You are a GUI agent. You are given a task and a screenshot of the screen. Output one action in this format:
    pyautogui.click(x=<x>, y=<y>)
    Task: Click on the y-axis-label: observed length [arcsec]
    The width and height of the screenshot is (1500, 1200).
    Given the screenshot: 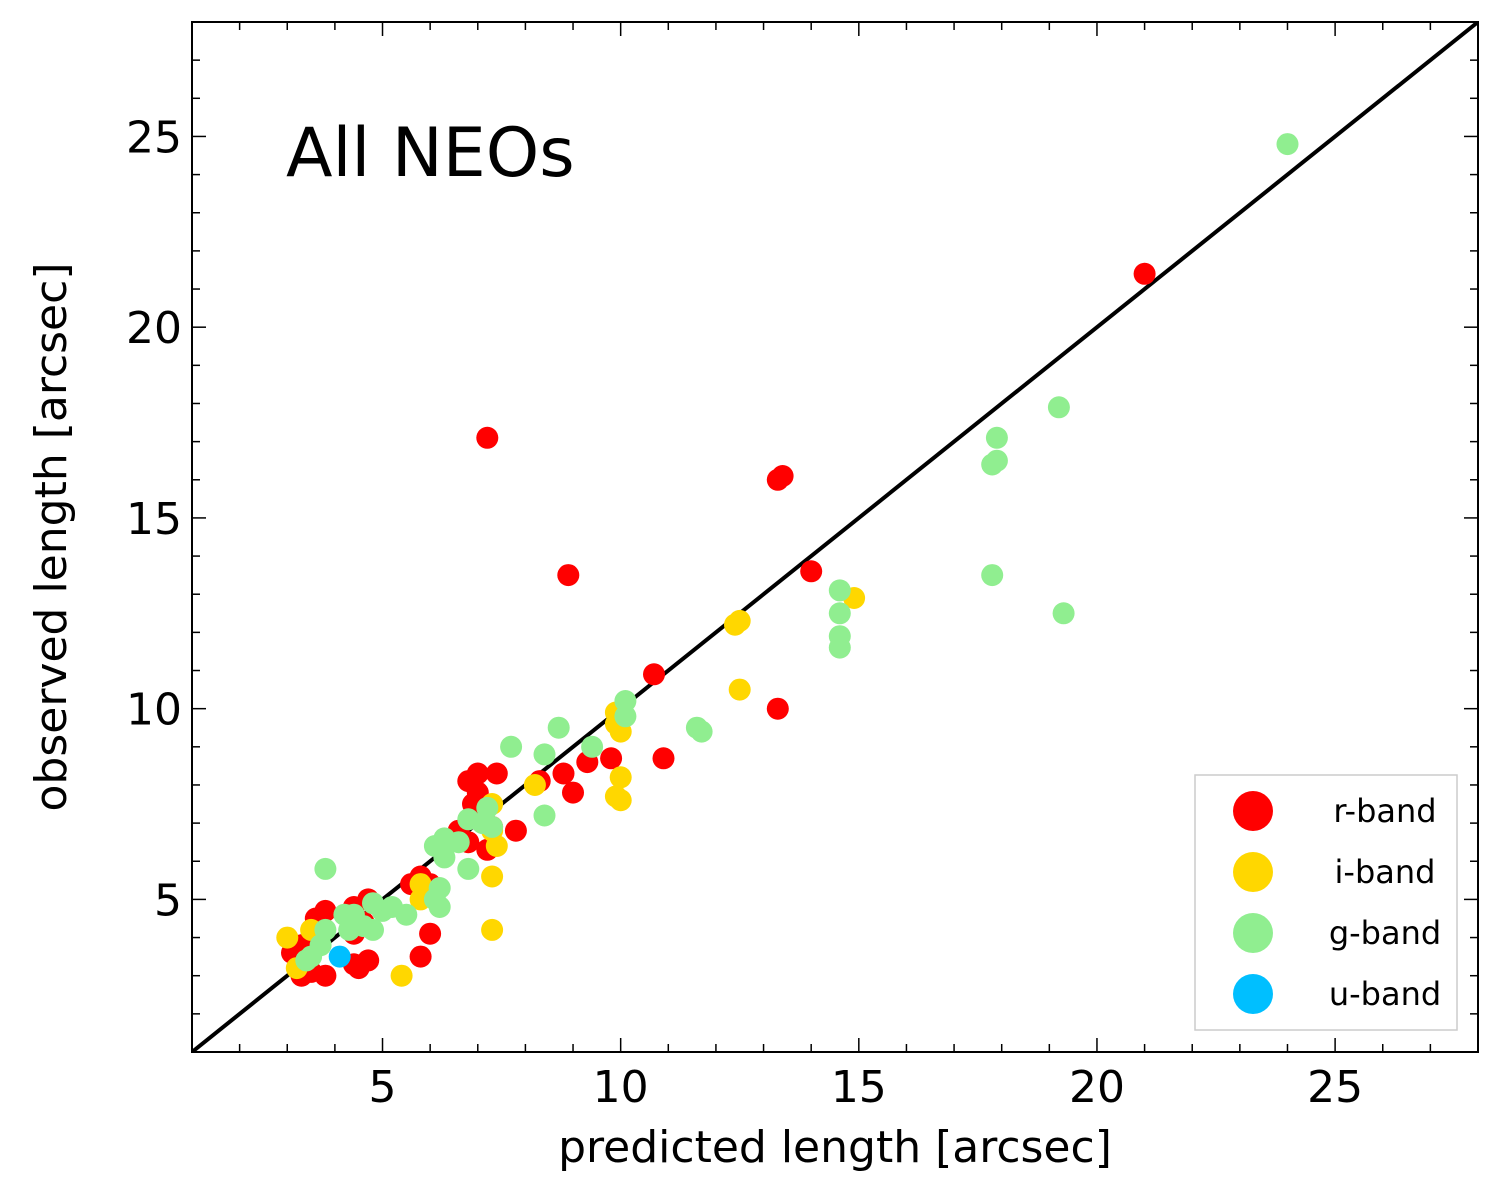 What is the action you would take?
    pyautogui.click(x=51, y=537)
    